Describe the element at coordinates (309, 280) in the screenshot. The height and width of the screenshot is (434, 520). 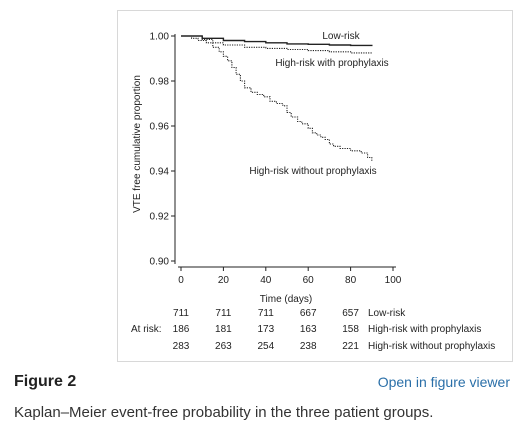
I see `x-tick-label: 60` at that location.